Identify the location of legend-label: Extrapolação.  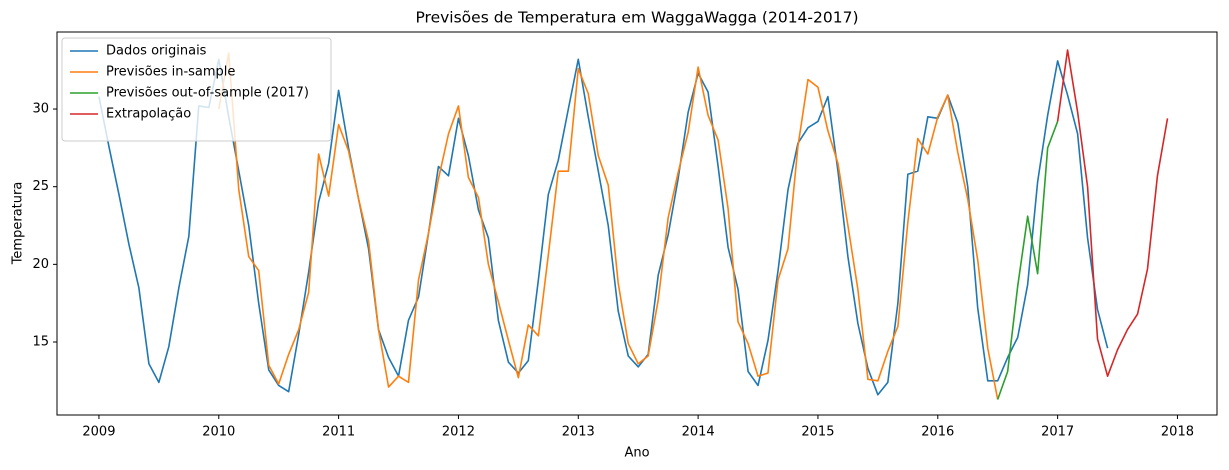
(148, 114).